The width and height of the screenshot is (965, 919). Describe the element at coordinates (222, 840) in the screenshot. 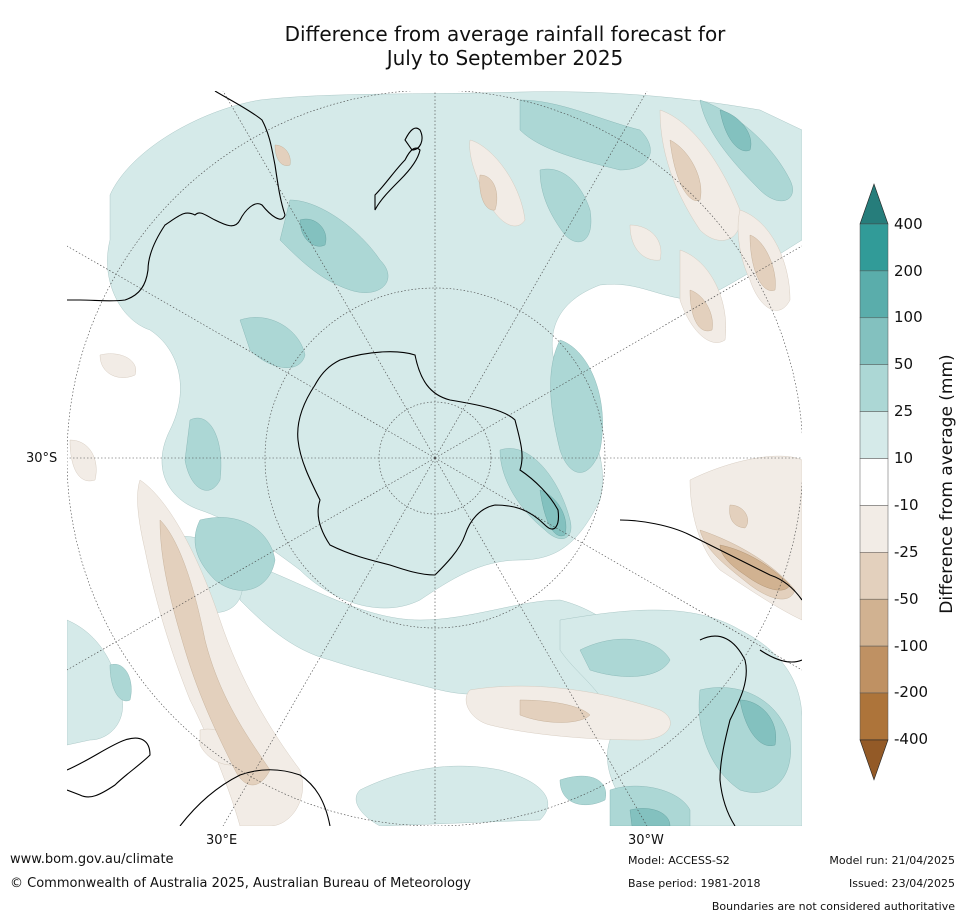

I see `longitude-label-30e: 30°E` at that location.